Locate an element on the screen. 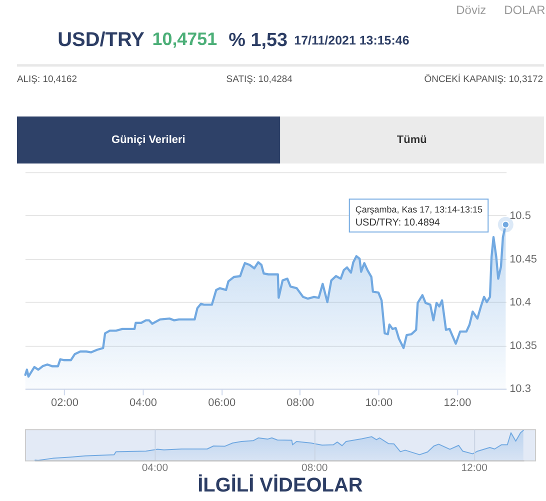  y-tick-label: 10.4 is located at coordinates (520, 302).